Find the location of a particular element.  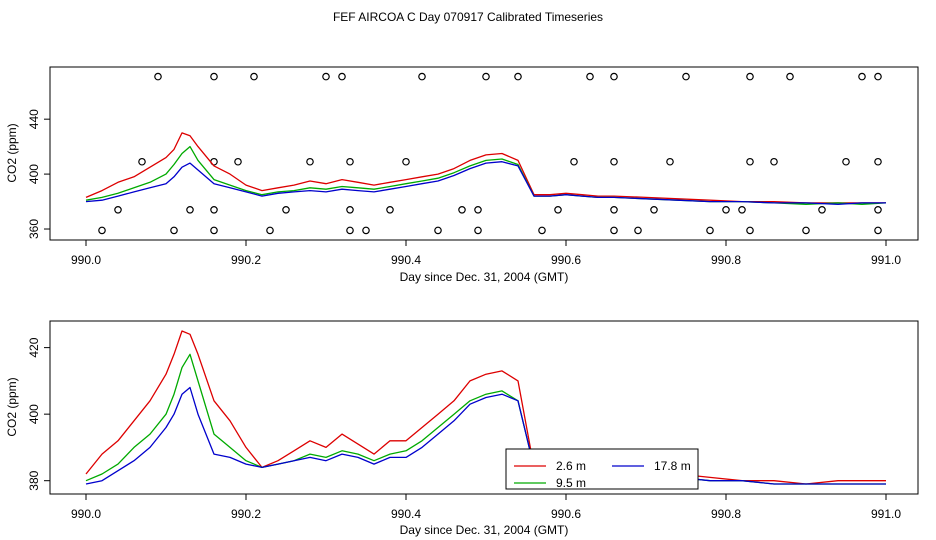

top-xtick-label: 990.2 is located at coordinates (246, 260).